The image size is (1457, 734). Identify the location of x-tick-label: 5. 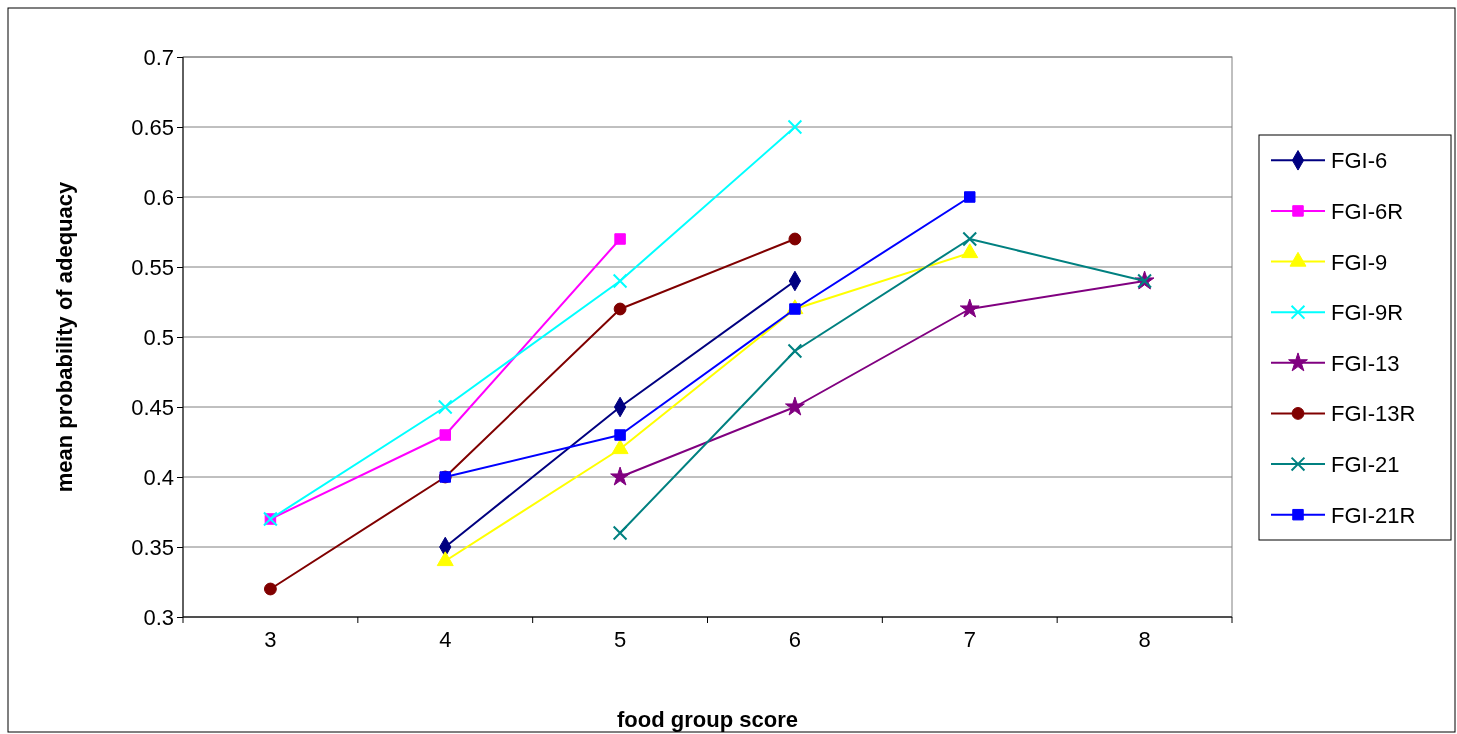
(620, 639).